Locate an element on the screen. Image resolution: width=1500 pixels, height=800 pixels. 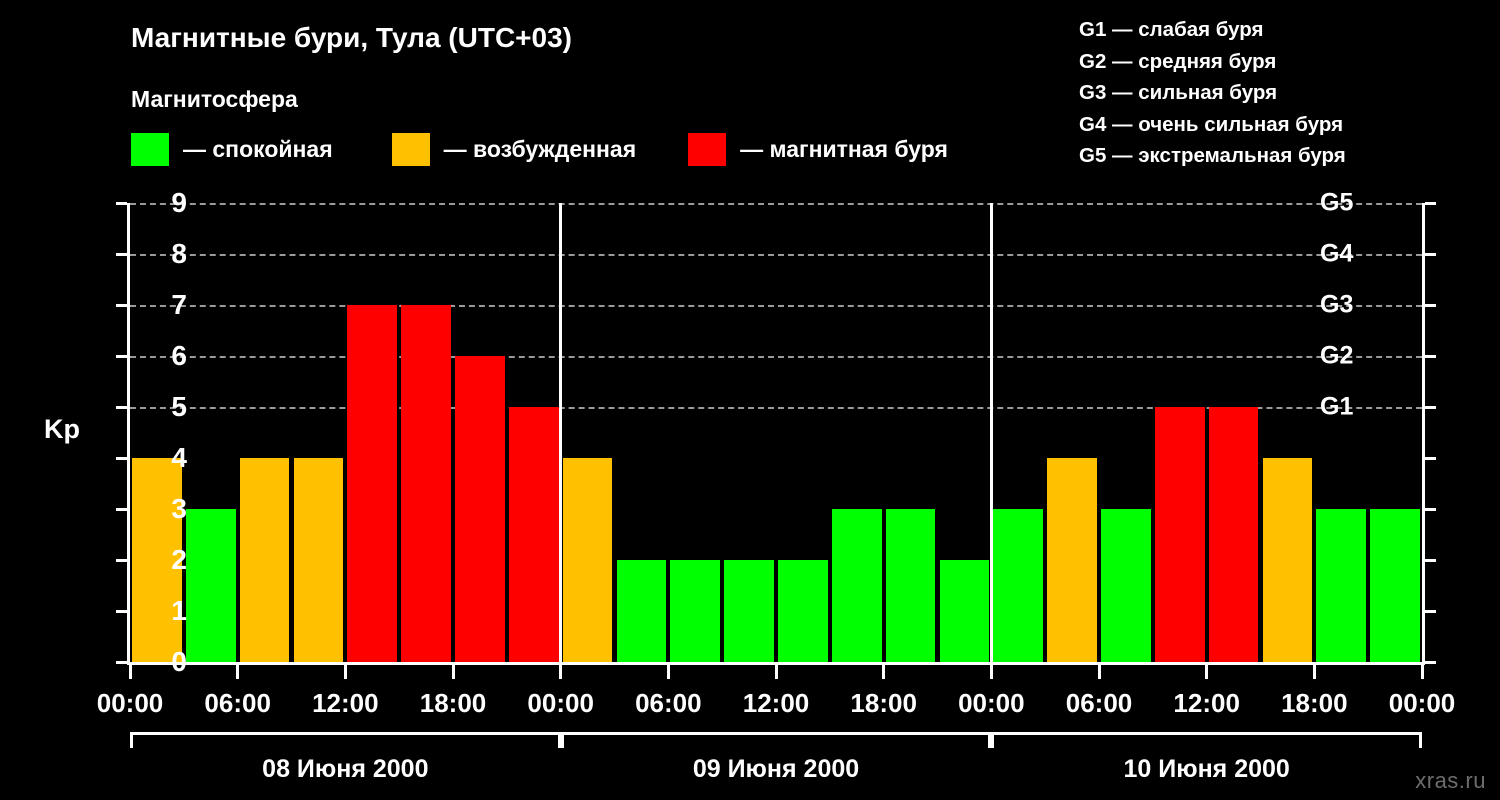
page-title: Магнитные бури, Тула (UTC+03) is located at coordinates (351, 37).